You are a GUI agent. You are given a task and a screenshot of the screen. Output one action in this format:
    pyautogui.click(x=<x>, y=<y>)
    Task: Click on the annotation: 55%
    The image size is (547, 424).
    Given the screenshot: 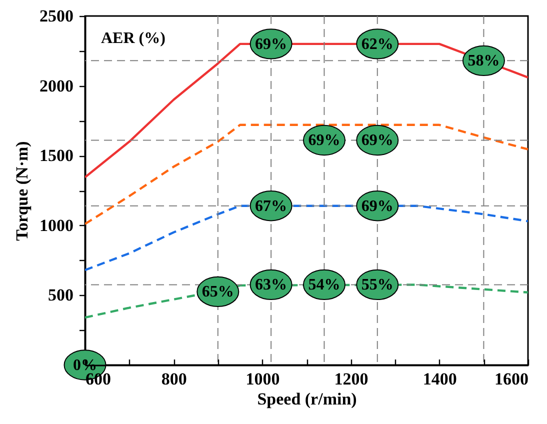 What is the action you would take?
    pyautogui.click(x=377, y=285)
    